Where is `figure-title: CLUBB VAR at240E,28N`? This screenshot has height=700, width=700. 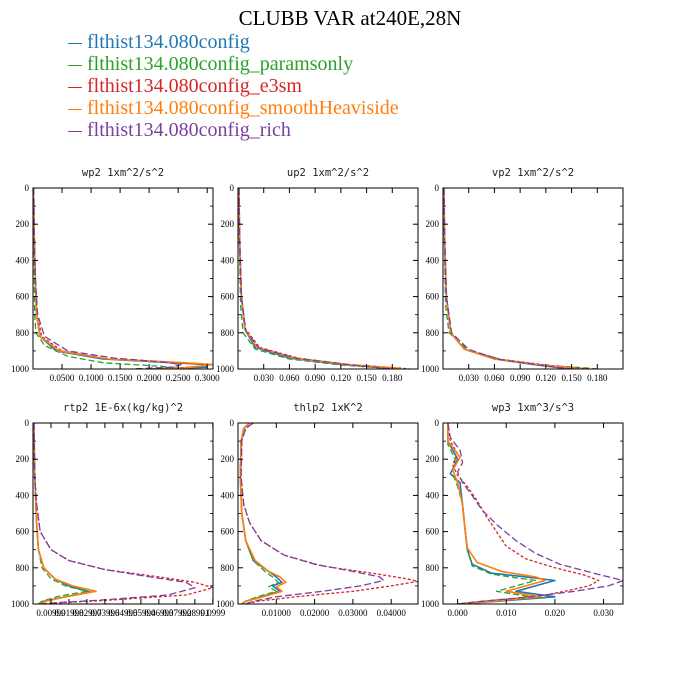 figure-title: CLUBB VAR at240E,28N is located at coordinates (350, 18).